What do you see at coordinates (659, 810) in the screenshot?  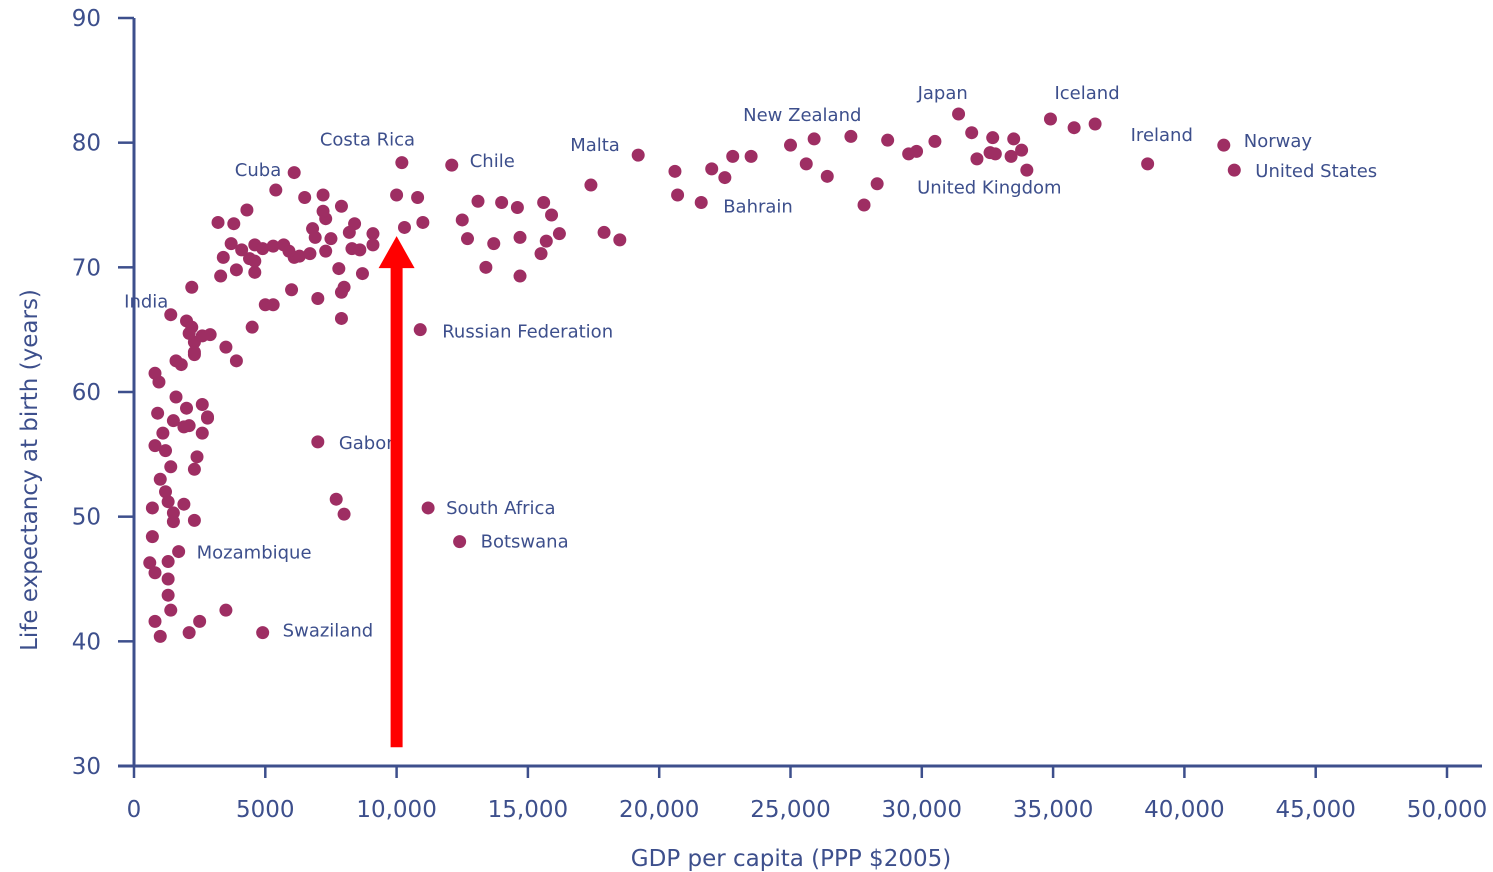 I see `x-tick-label: 20,000` at bounding box center [659, 810].